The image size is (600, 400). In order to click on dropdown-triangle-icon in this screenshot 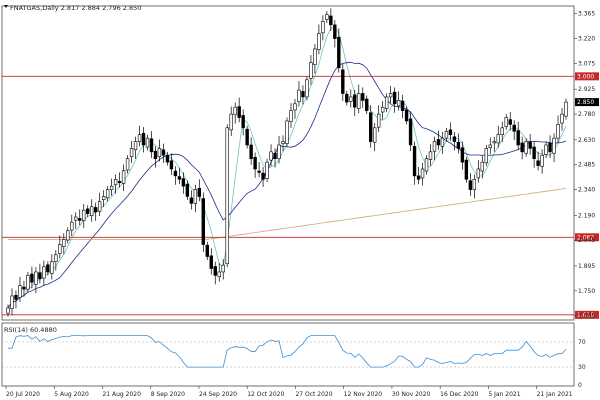, I will do `click(6, 6)`.